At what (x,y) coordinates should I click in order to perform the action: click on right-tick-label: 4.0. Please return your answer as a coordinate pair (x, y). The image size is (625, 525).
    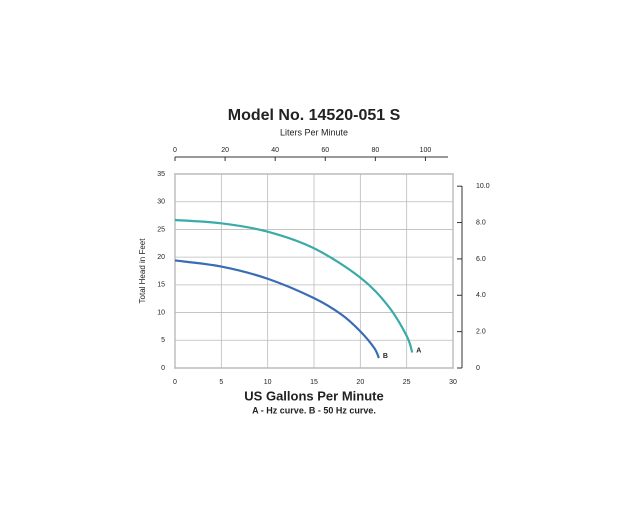
    Looking at the image, I should click on (481, 295).